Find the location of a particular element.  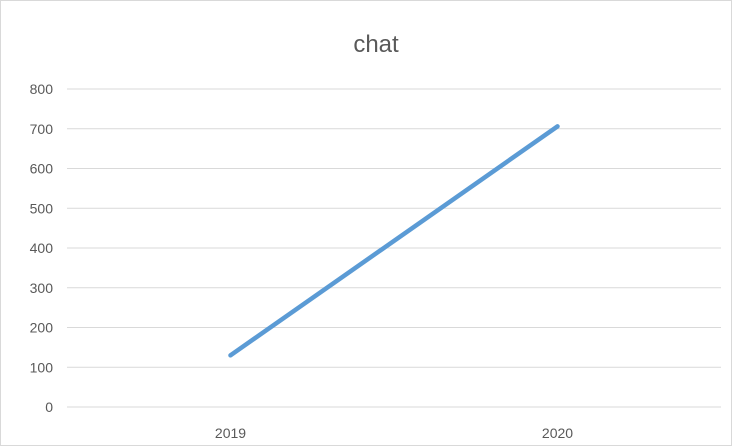

y-tick-label: 400 is located at coordinates (42, 248).